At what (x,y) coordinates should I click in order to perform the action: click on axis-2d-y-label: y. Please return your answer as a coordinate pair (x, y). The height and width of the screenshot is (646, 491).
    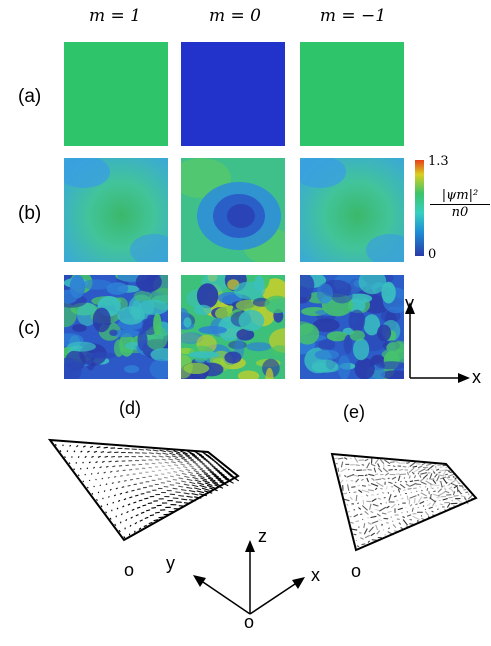
    Looking at the image, I should click on (409, 303).